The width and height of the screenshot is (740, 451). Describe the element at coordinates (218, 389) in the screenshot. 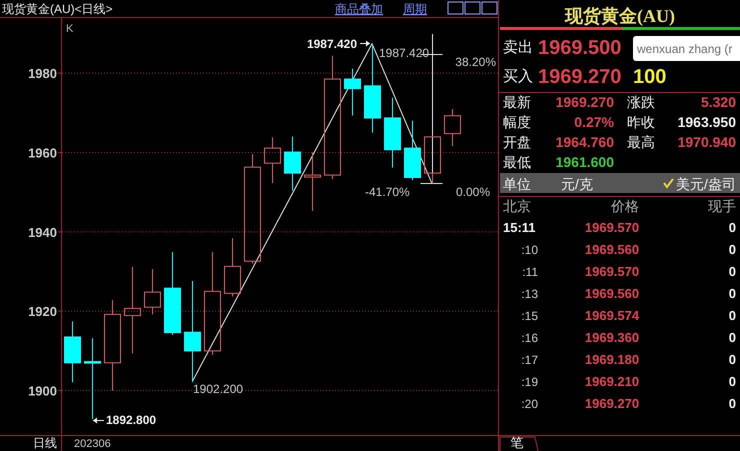

I see `annotation: 1902.200` at that location.